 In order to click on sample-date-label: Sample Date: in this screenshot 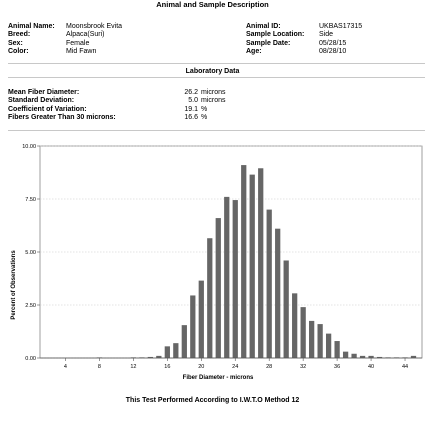, I will do `click(268, 43)`.